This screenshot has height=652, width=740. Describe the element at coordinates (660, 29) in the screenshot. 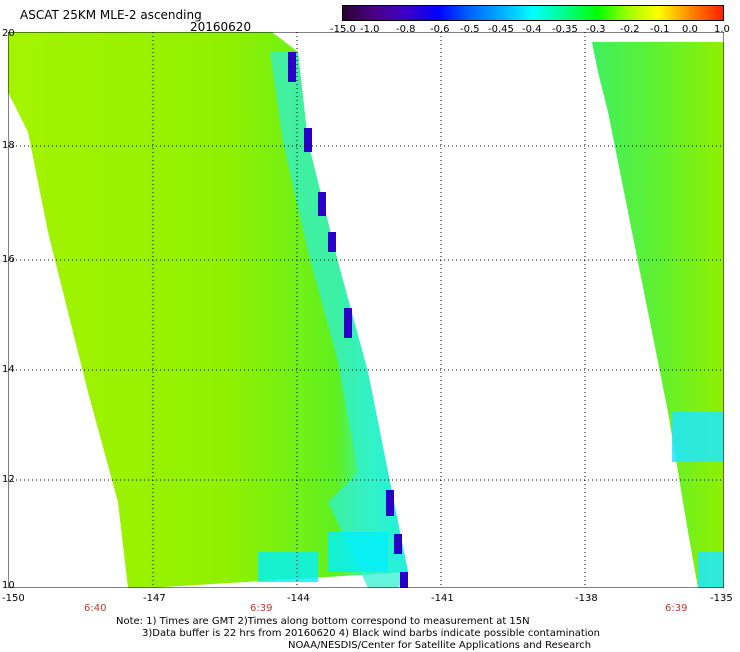

I see `colorbar-tick-label: -0.1` at that location.